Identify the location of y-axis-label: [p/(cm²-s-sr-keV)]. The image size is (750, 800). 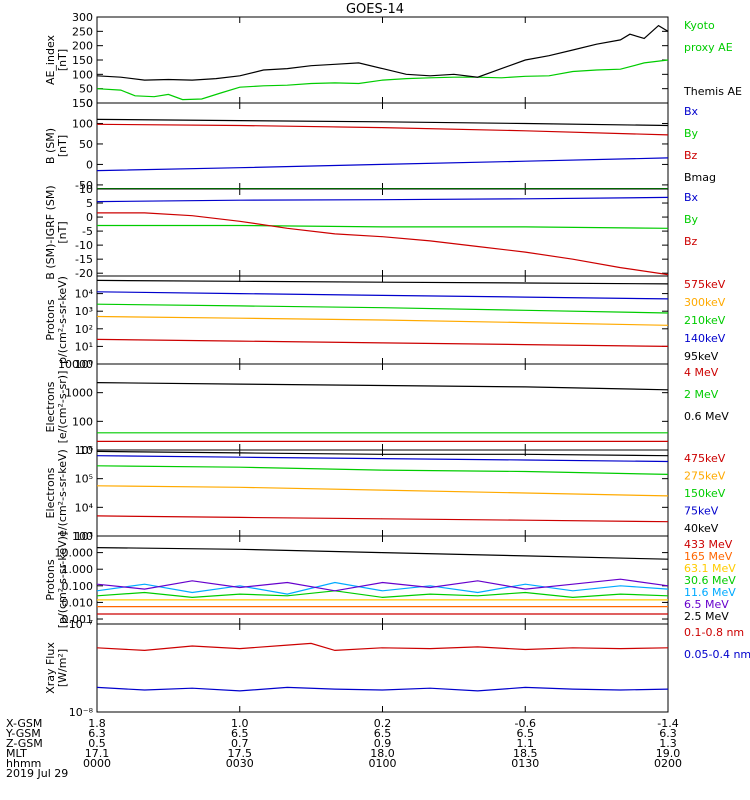
(62, 580).